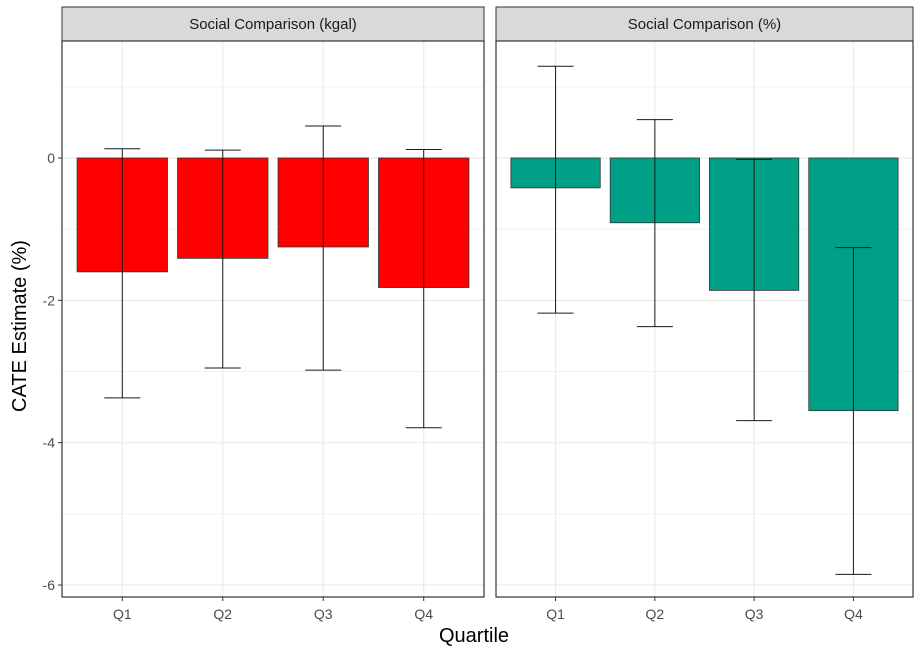  I want to click on strip-title: Social Comparison (%), so click(704, 24).